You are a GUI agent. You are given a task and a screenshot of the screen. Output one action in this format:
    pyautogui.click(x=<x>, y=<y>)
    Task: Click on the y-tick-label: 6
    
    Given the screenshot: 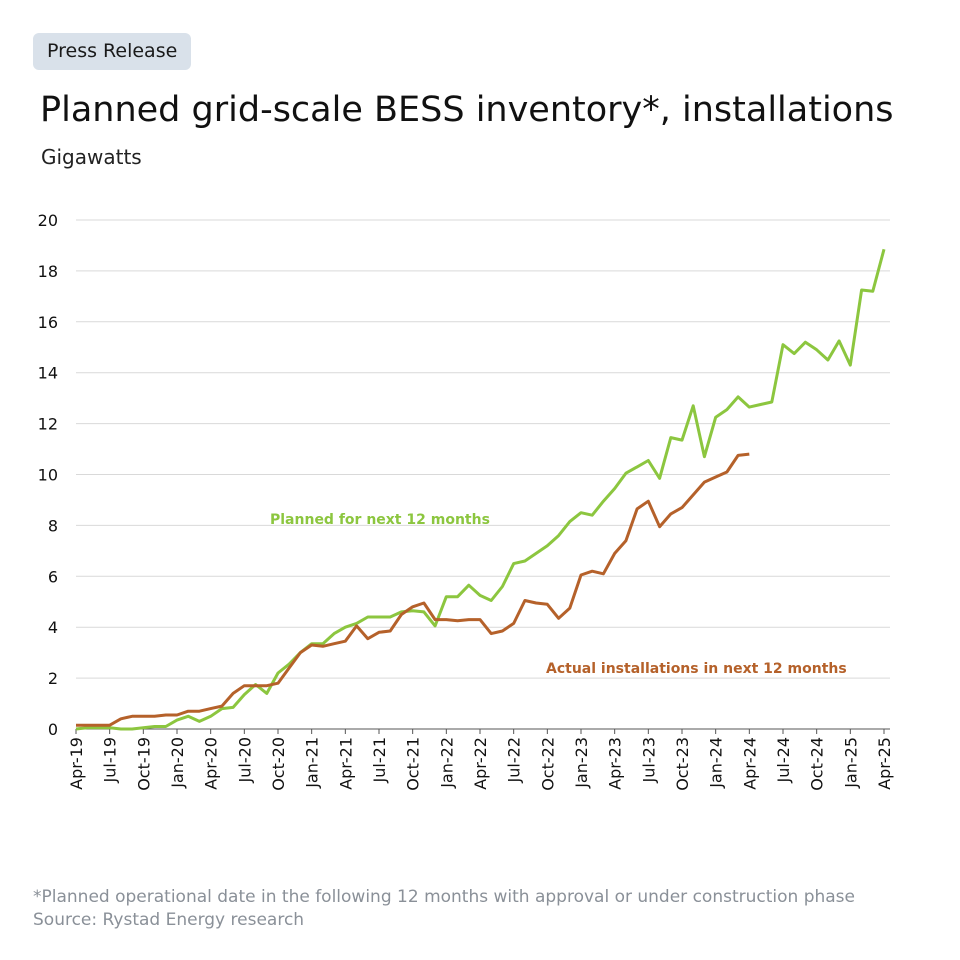 What is the action you would take?
    pyautogui.click(x=53, y=576)
    